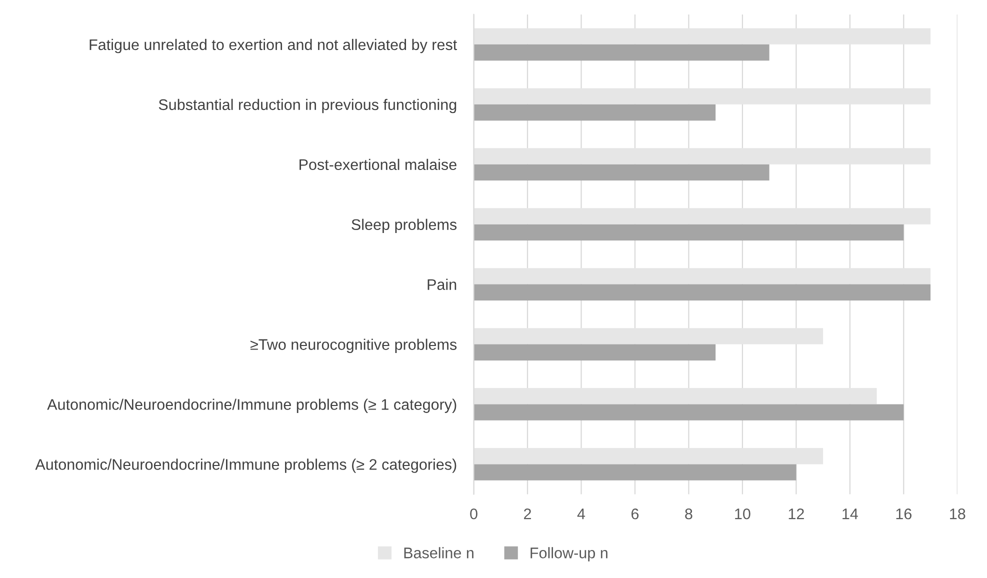 This screenshot has width=987, height=578. What do you see at coordinates (958, 514) in the screenshot?
I see `x-tick-label: 18` at bounding box center [958, 514].